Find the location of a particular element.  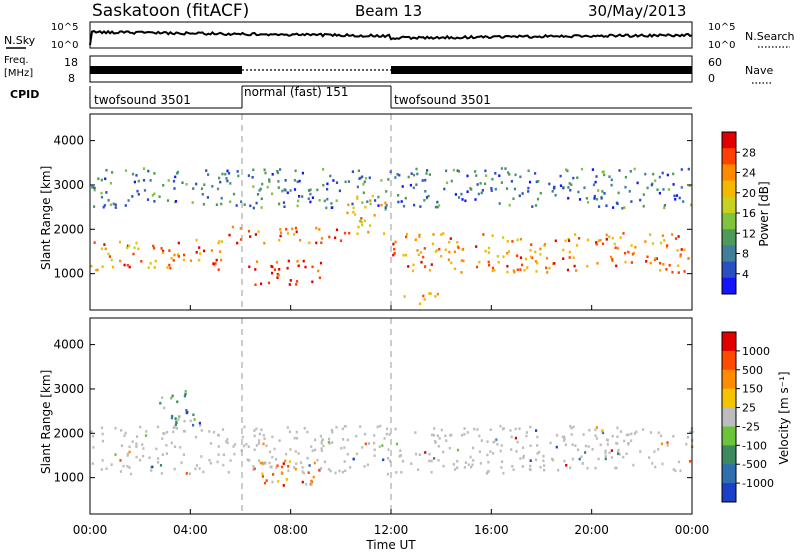

nsky-label: N.Sky is located at coordinates (20, 40).